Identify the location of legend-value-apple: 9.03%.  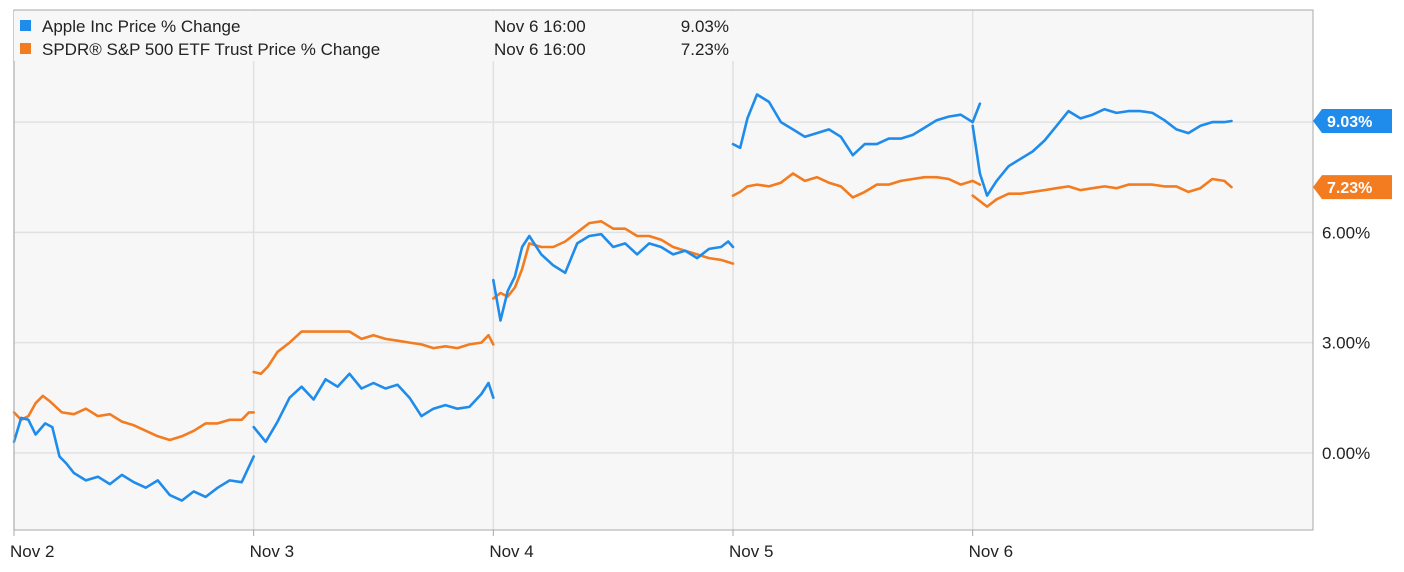
(705, 26).